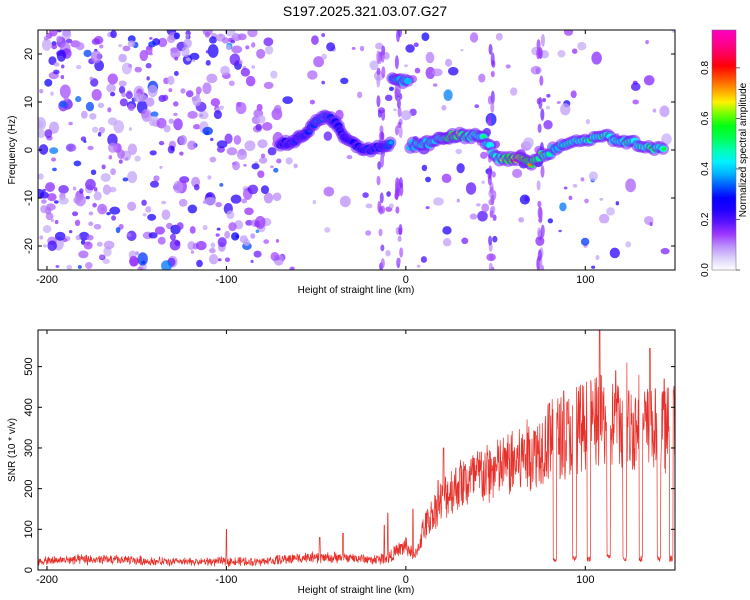 This screenshot has height=600, width=750. Describe the element at coordinates (29, 529) in the screenshot. I see `snr-y-tick-label: 100` at that location.